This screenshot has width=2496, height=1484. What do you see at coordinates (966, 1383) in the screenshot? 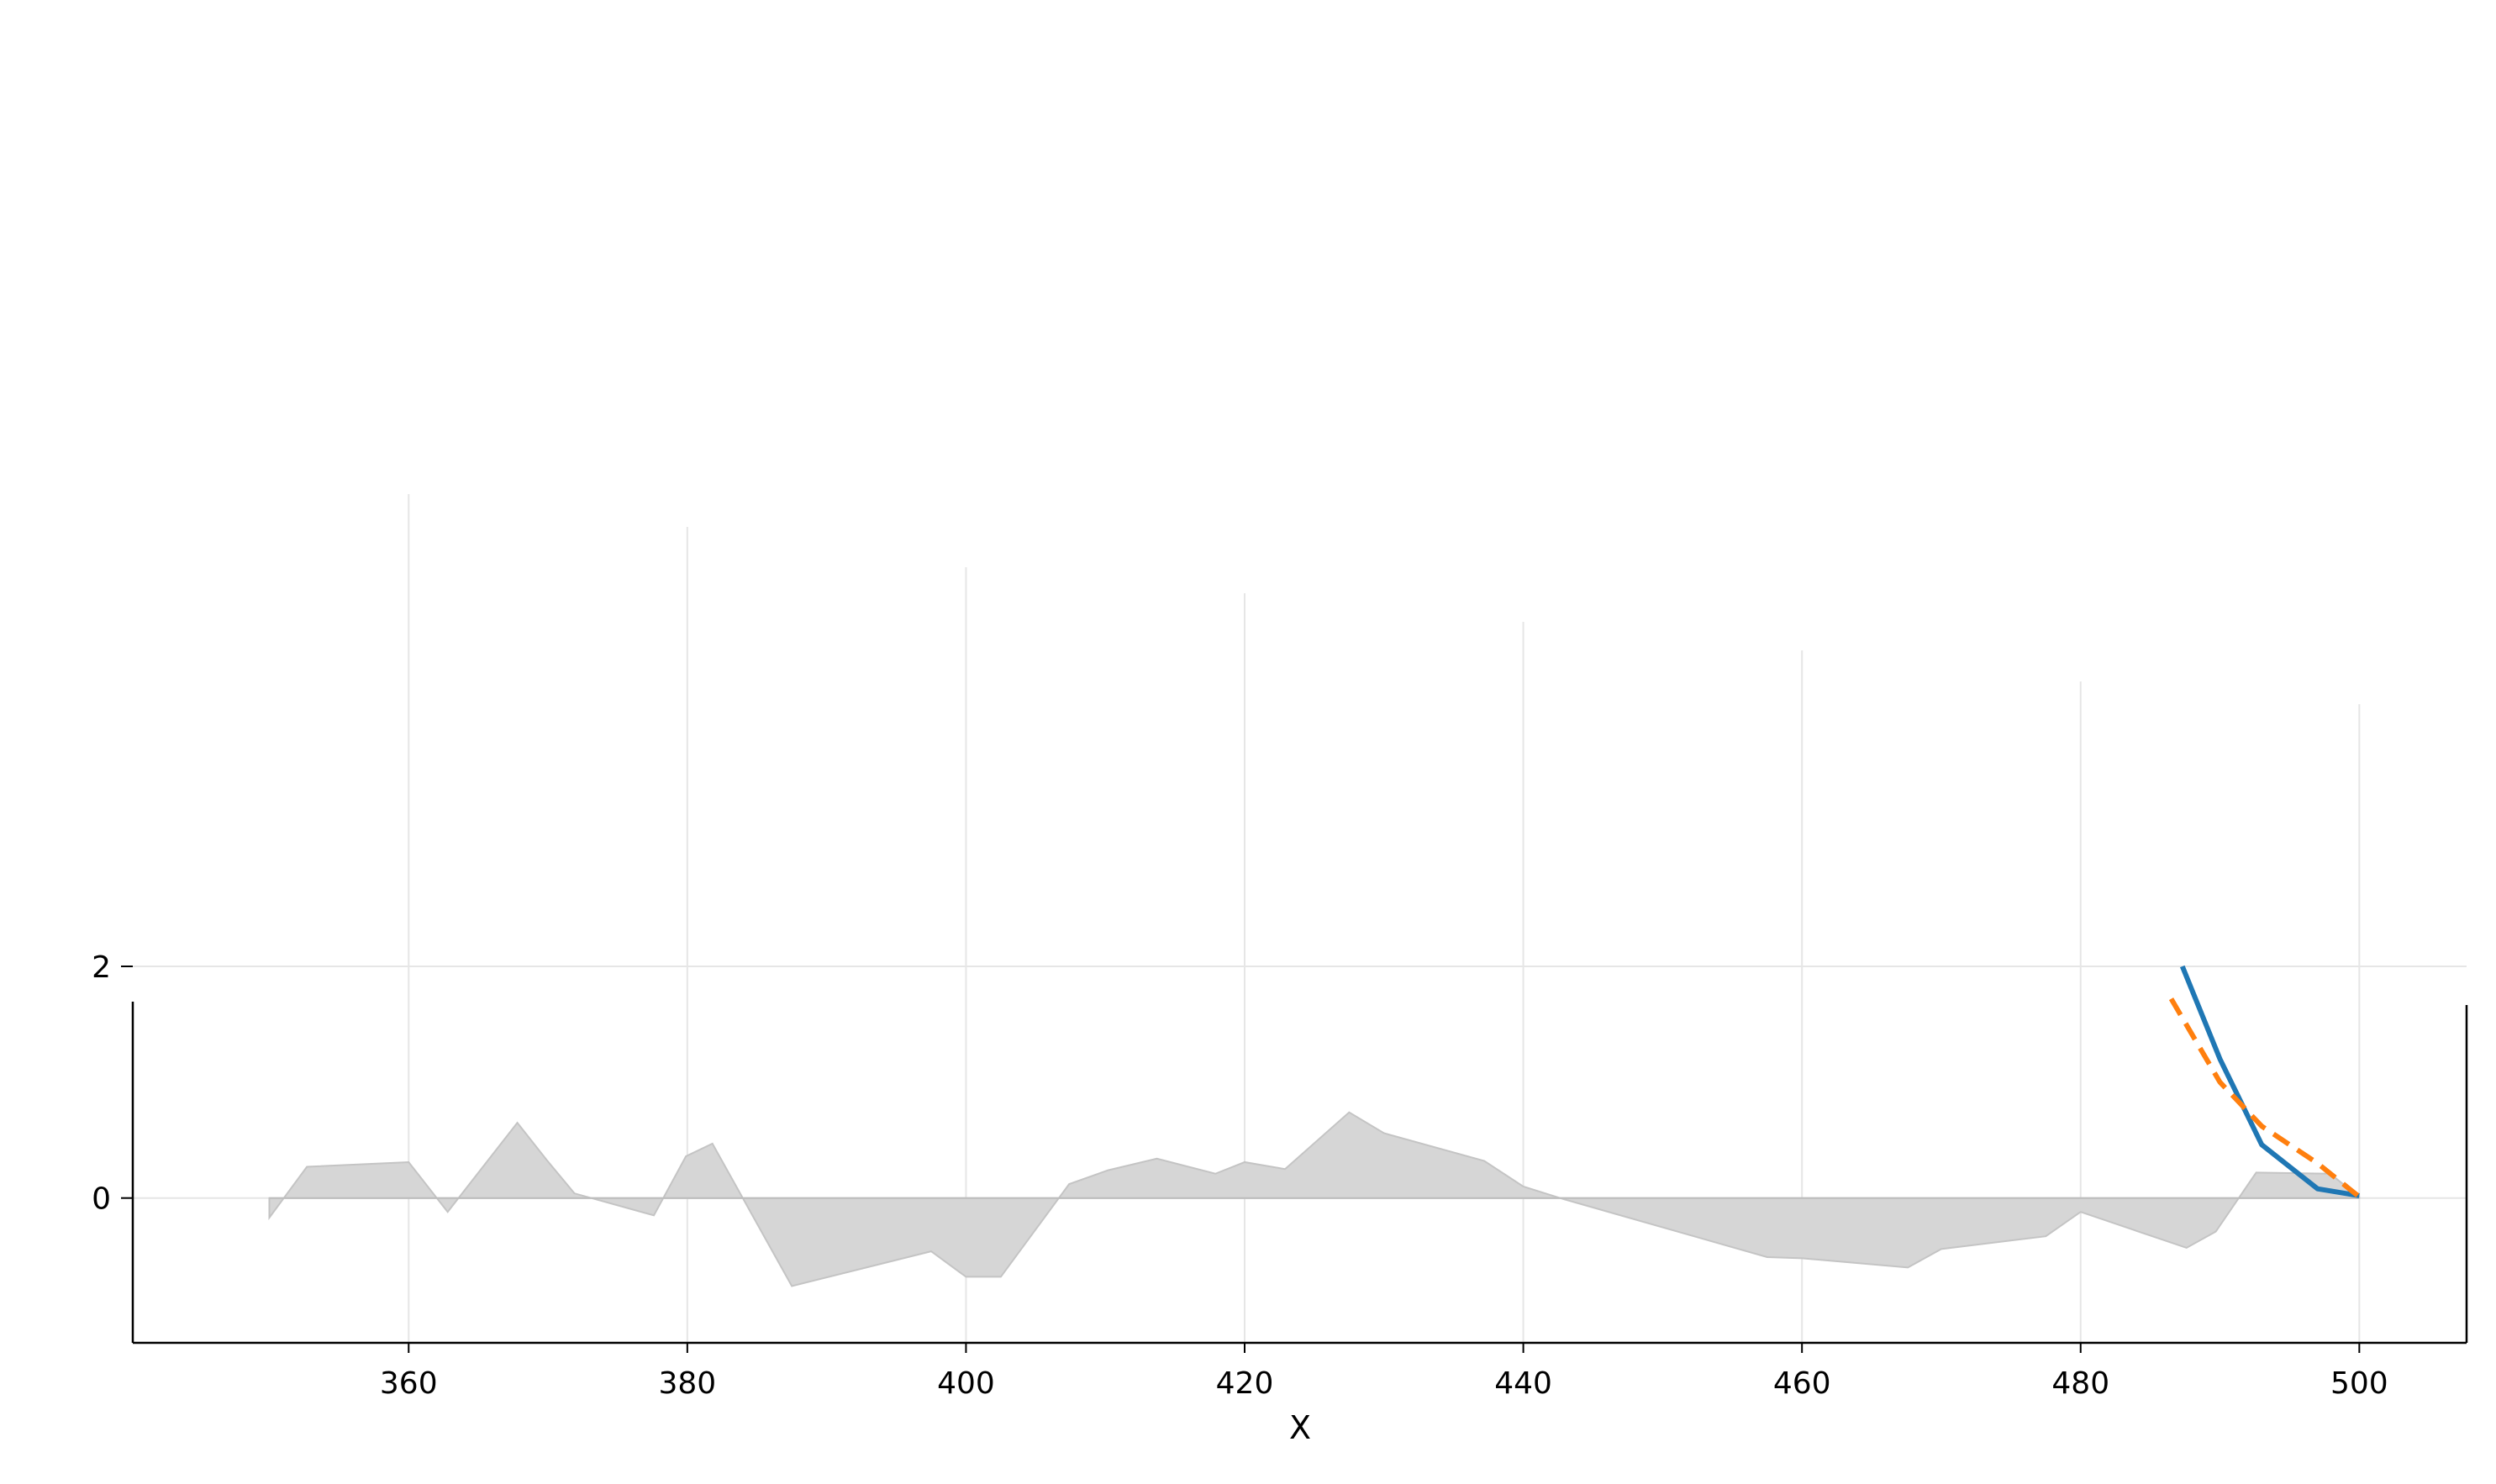
I see `x-tick-label: 400` at bounding box center [966, 1383].